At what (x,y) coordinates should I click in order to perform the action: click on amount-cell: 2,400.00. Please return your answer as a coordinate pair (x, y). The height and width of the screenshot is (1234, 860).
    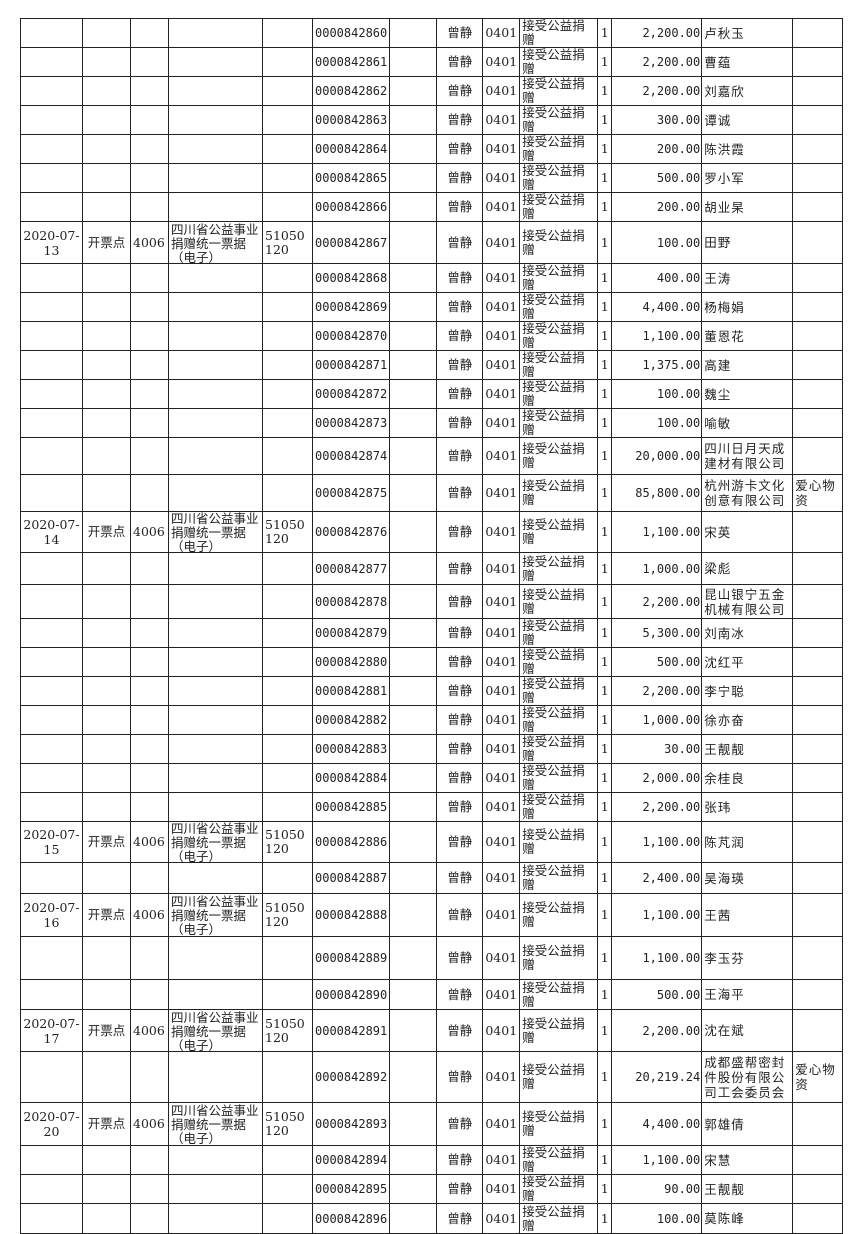
    Looking at the image, I should click on (657, 878).